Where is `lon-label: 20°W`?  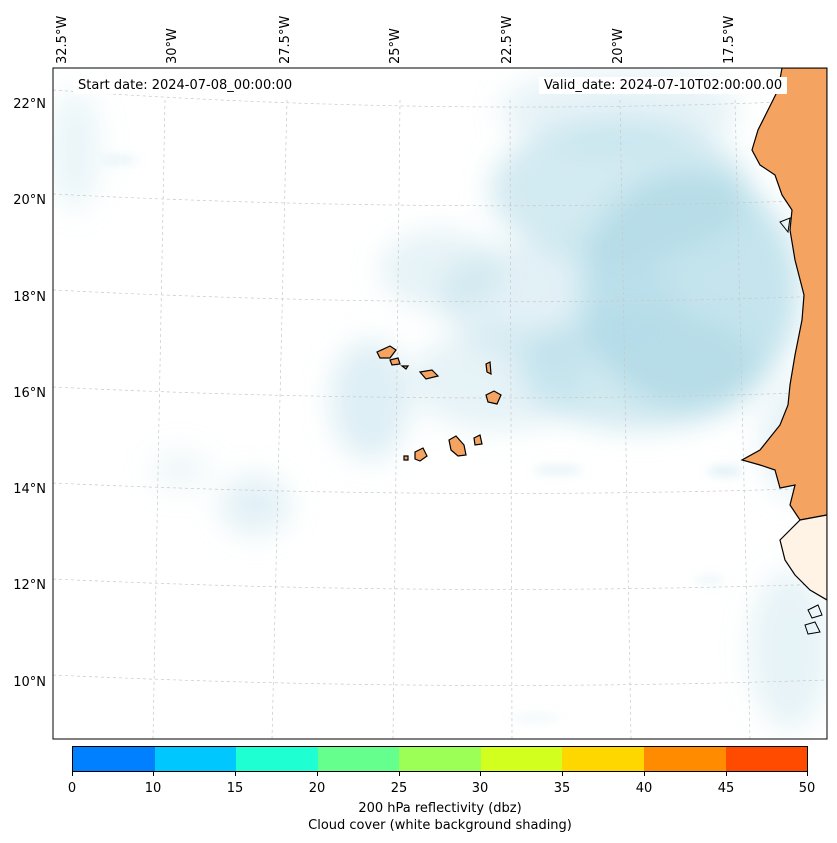 lon-label: 20°W is located at coordinates (618, 46).